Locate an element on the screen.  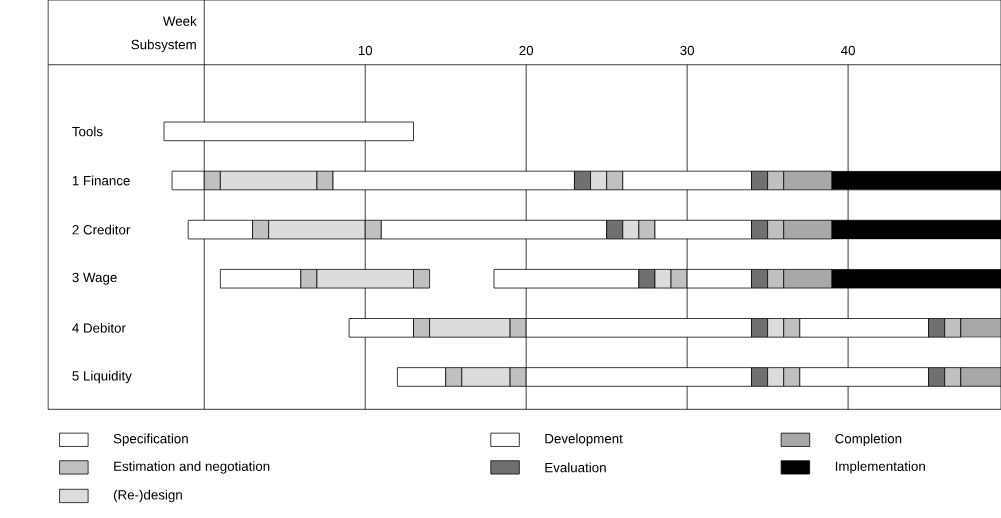
y-axis-title: Subsystem is located at coordinates (163, 45).